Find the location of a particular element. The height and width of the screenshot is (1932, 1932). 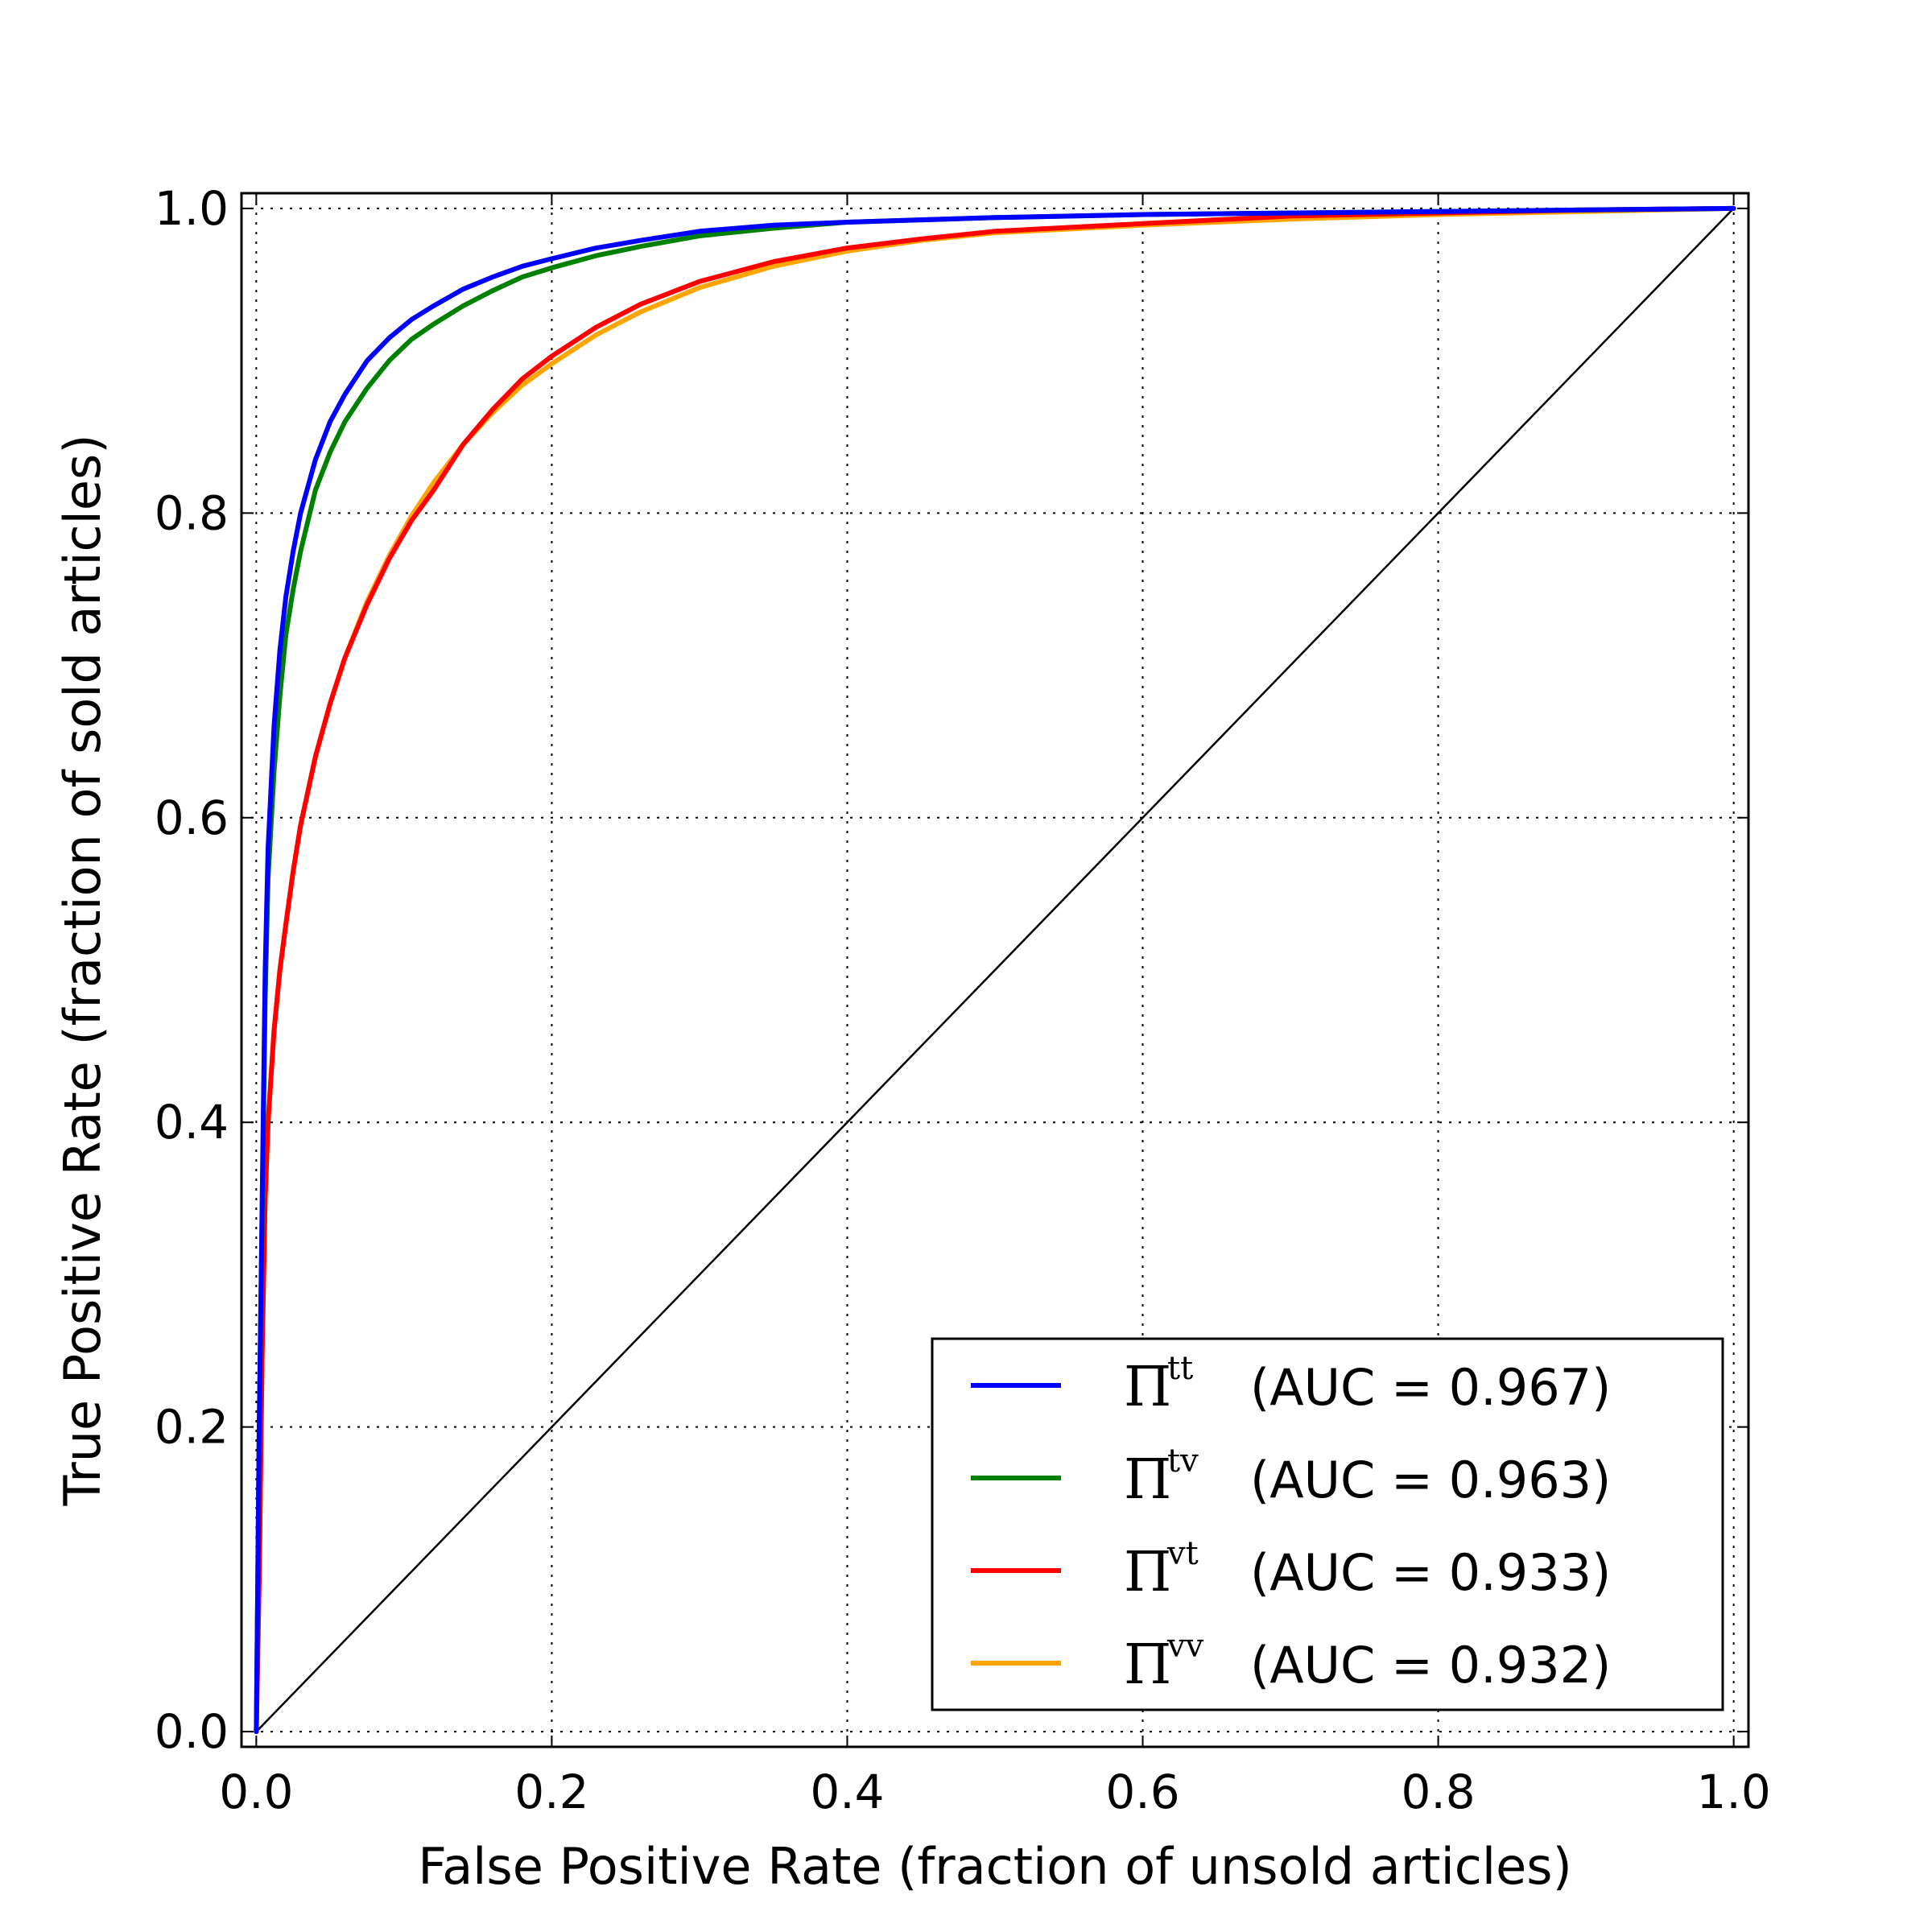

legend-superscript: vt is located at coordinates (1182, 1553).